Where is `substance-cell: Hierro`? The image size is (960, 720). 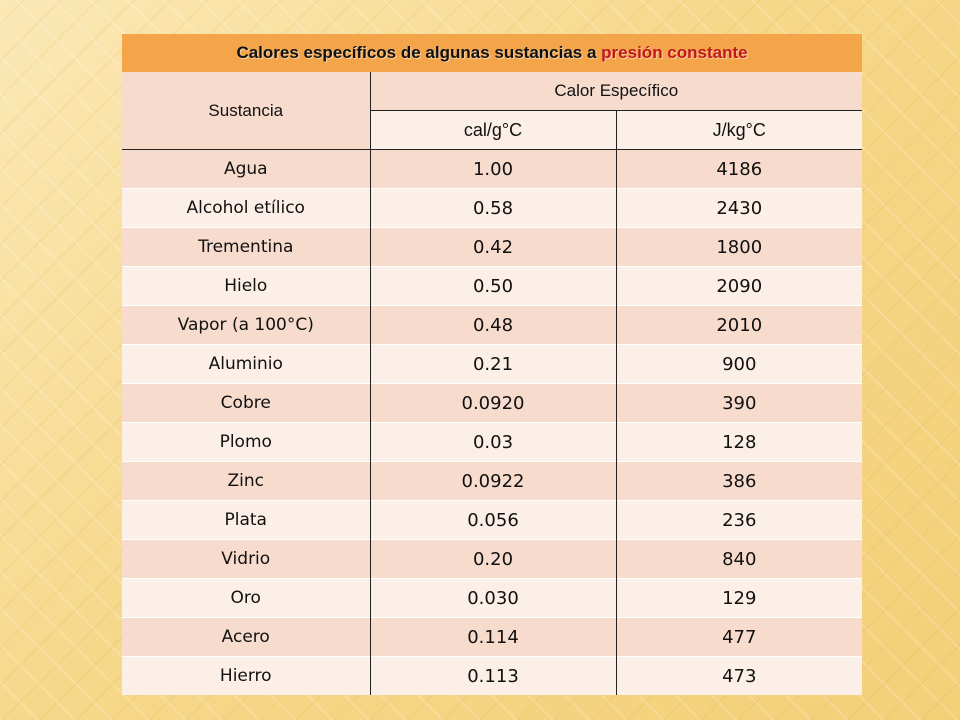
substance-cell: Hierro is located at coordinates (246, 675).